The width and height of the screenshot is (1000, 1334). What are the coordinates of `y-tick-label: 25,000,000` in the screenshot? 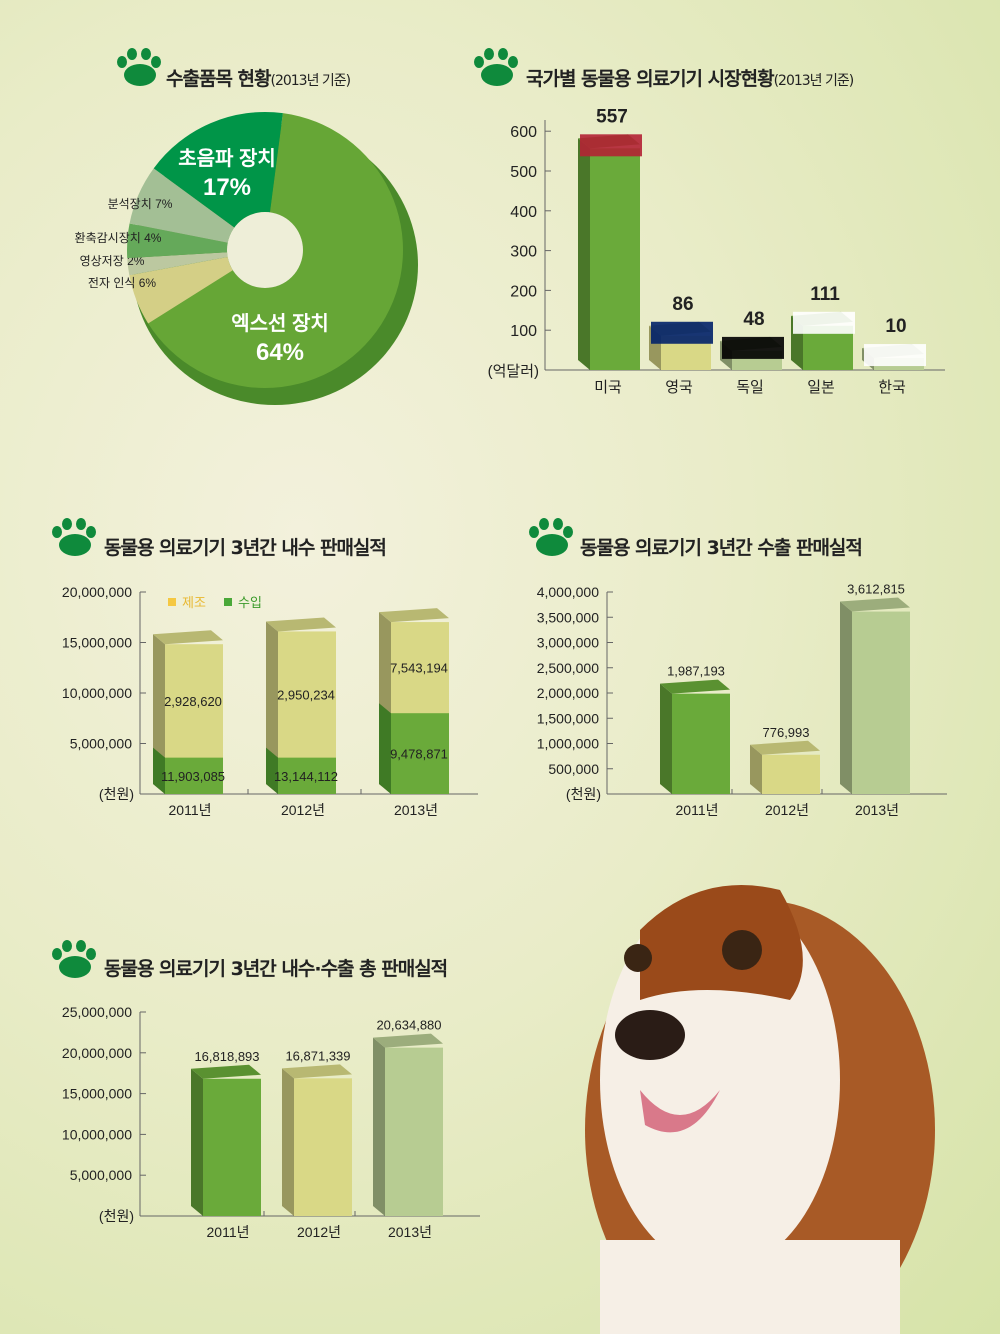 It's located at (97, 1012).